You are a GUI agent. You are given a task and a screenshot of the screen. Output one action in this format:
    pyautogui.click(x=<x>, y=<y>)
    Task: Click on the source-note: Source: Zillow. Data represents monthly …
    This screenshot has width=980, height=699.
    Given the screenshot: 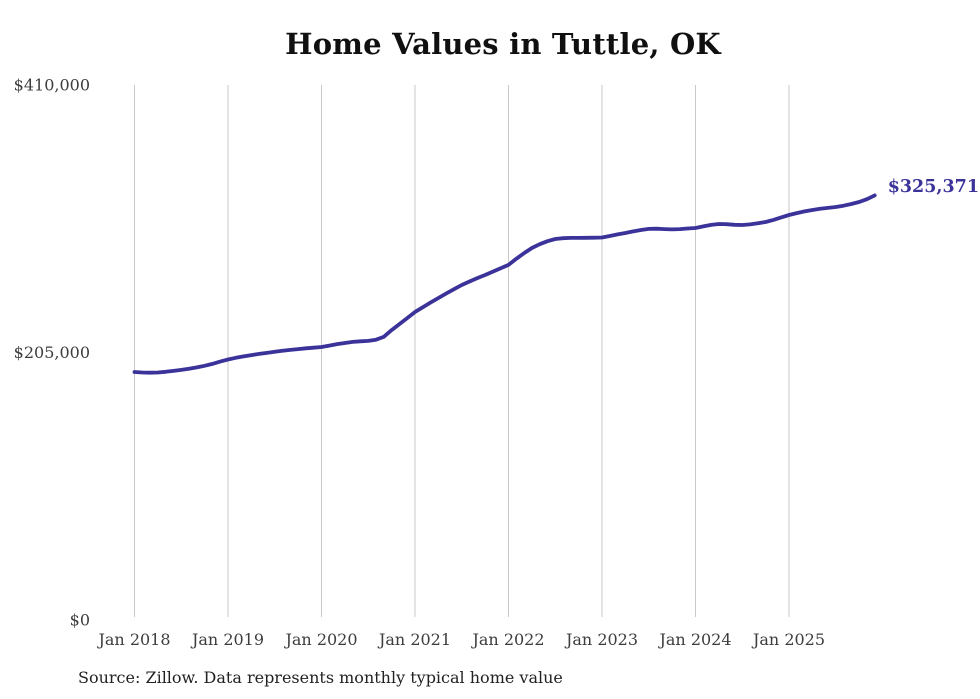 What is the action you would take?
    pyautogui.click(x=320, y=677)
    